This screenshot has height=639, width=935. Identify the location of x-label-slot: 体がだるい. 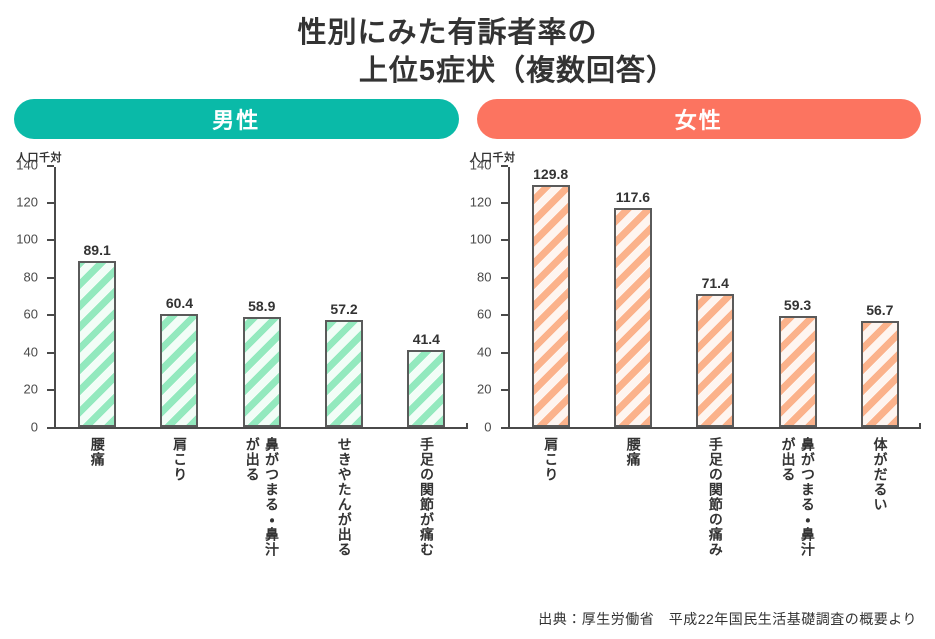
(880, 501).